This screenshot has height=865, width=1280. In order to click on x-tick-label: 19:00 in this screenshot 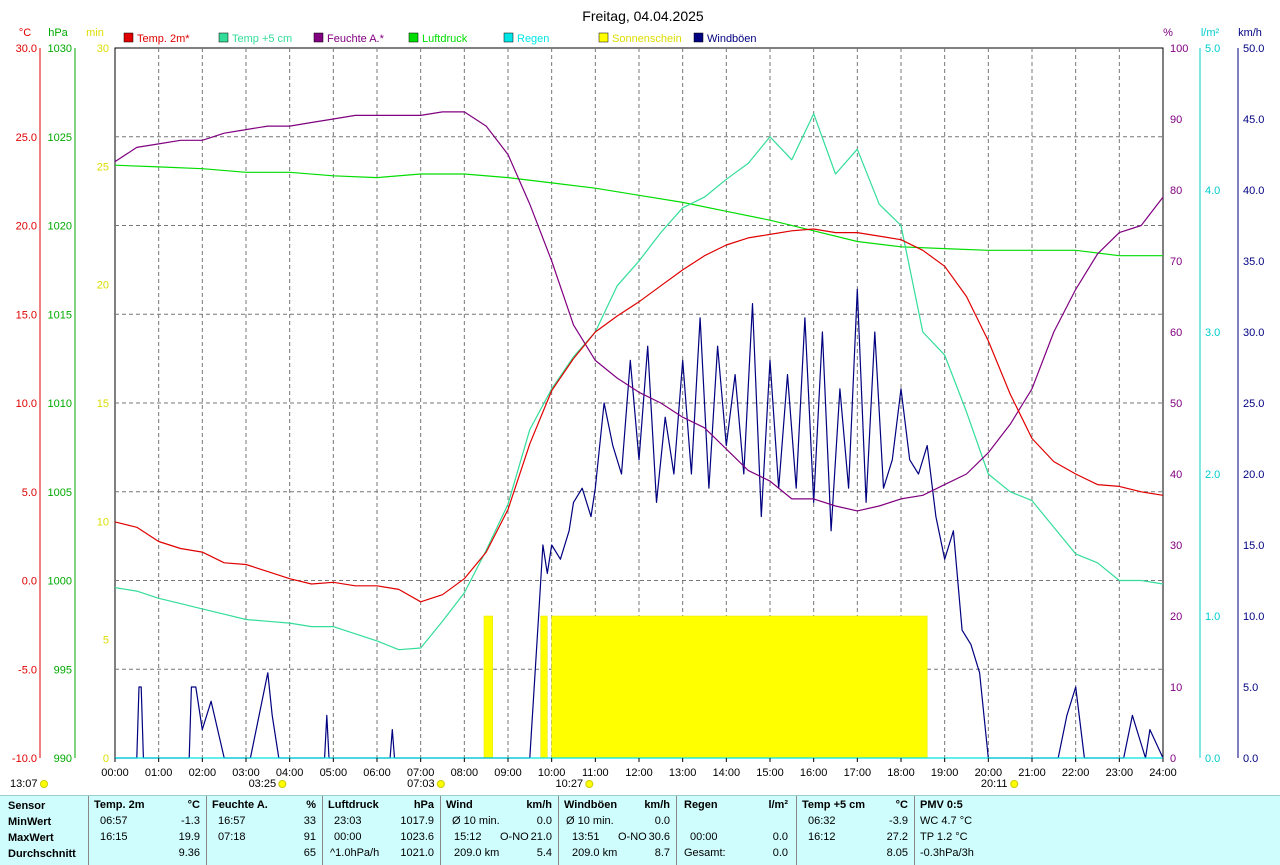, I will do `click(945, 773)`.